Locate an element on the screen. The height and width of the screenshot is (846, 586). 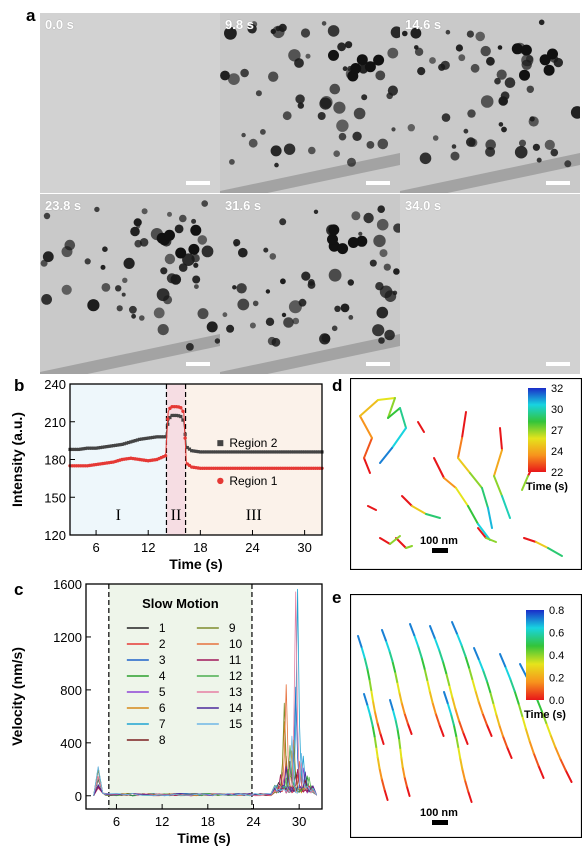
x-tick-label: 6 is located at coordinates (116, 821).